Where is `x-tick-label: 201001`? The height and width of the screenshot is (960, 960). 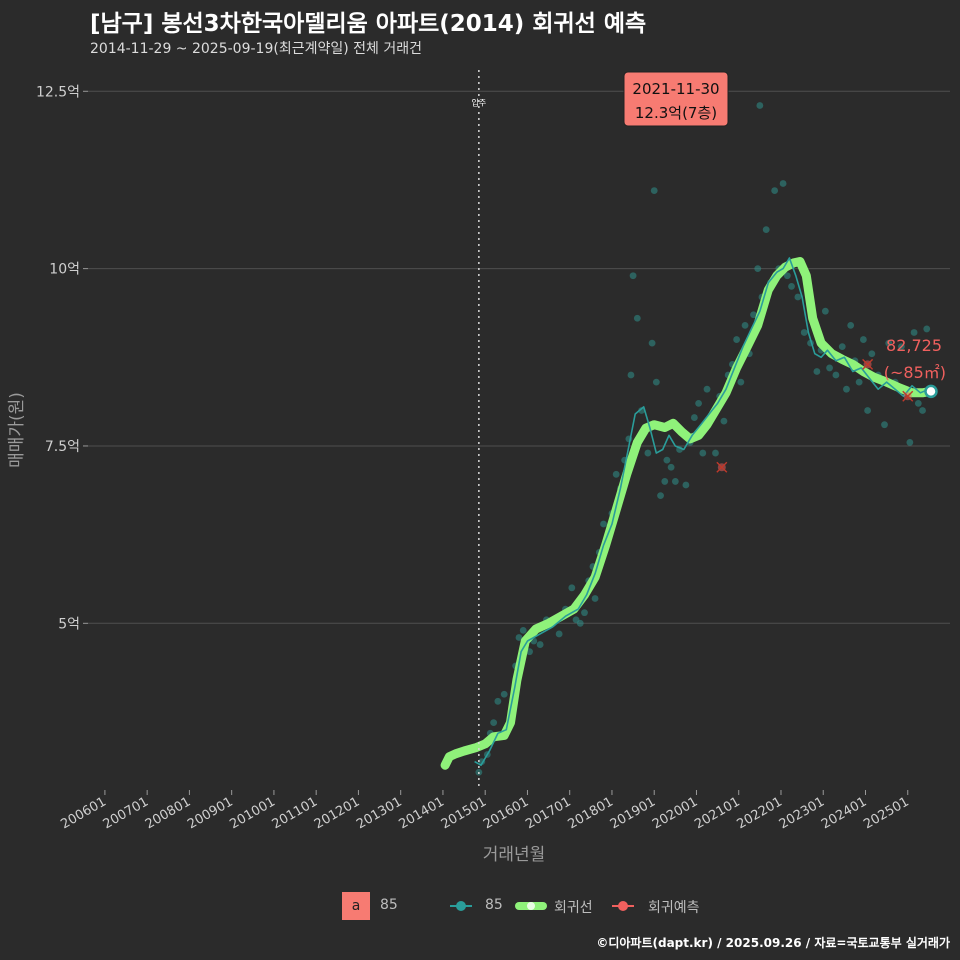 x-tick-label: 201001 is located at coordinates (252, 813).